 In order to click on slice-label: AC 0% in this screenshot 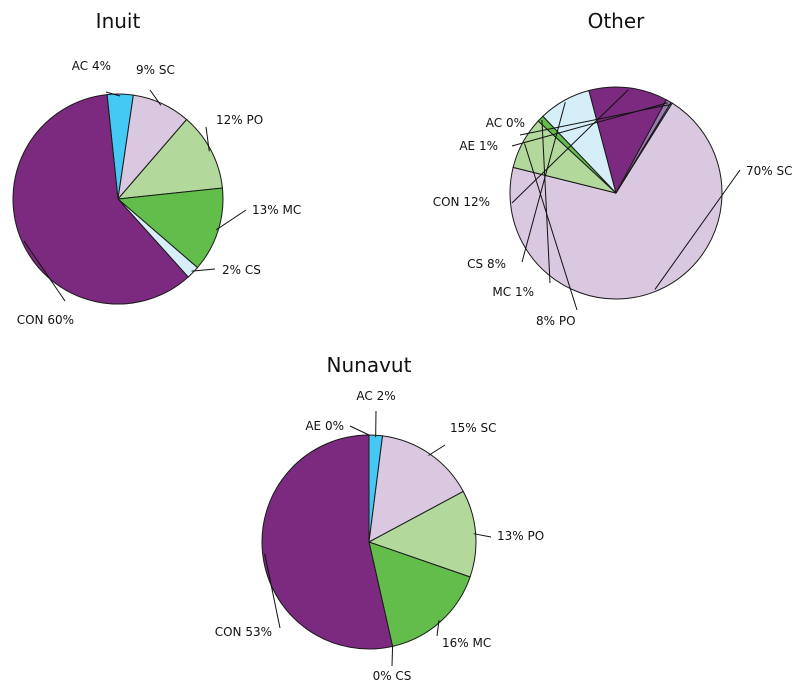, I will do `click(505, 123)`.